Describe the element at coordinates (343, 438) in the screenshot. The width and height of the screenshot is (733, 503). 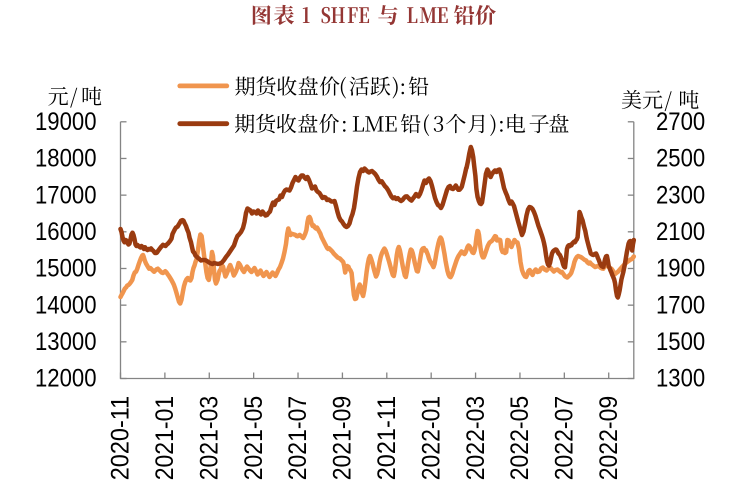
I see `svg-text: 2021-09` at that location.